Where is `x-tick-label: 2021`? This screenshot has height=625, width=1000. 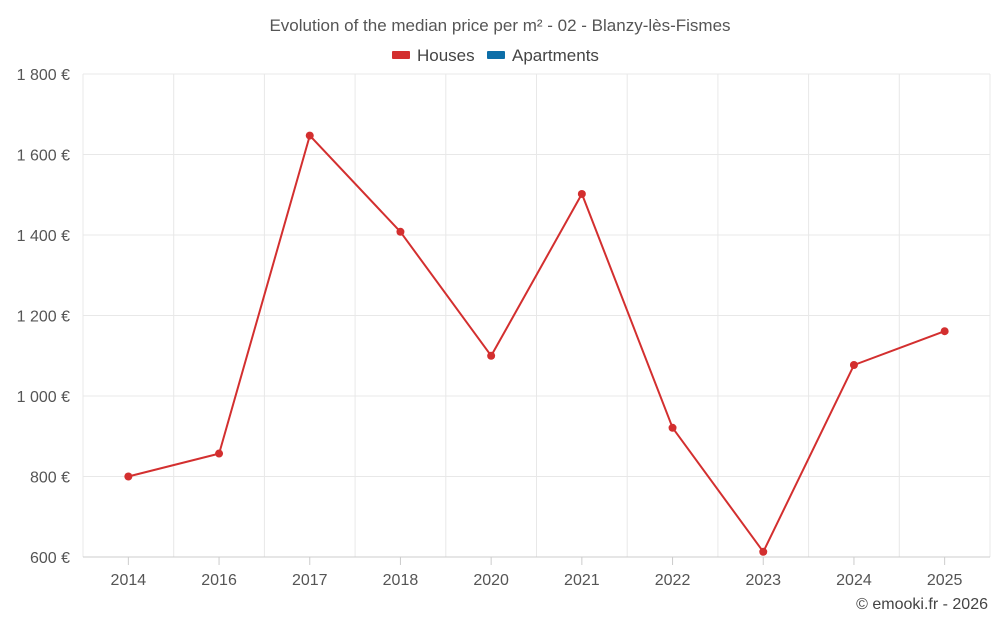
x-tick-label: 2021 is located at coordinates (582, 580).